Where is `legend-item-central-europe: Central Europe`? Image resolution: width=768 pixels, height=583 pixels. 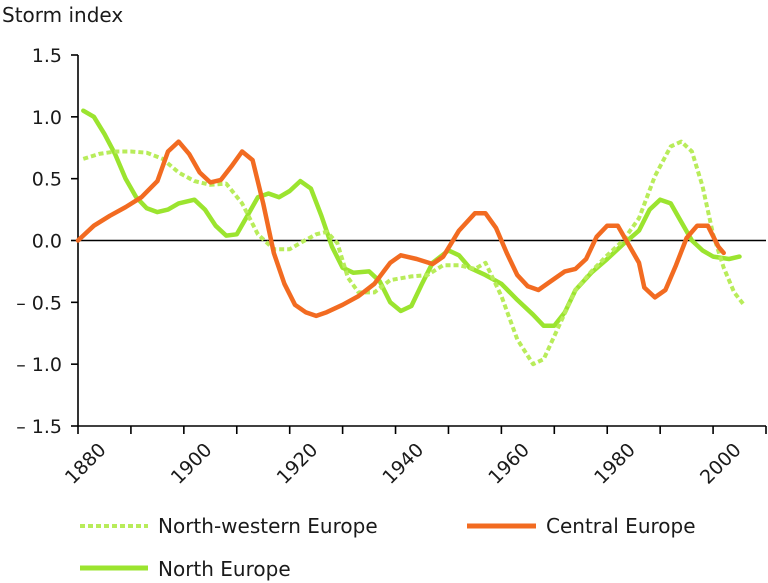 legend-item-central-europe: Central Europe is located at coordinates (581, 526).